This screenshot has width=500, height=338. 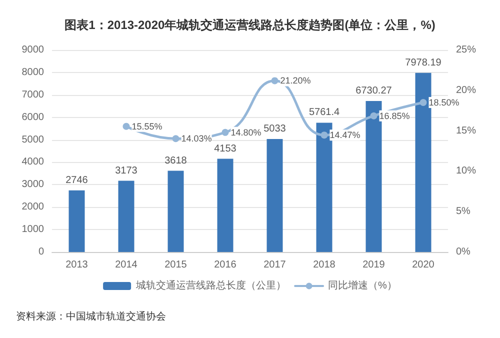 I want to click on y-tick-label: 9000, so click(x=33, y=50).